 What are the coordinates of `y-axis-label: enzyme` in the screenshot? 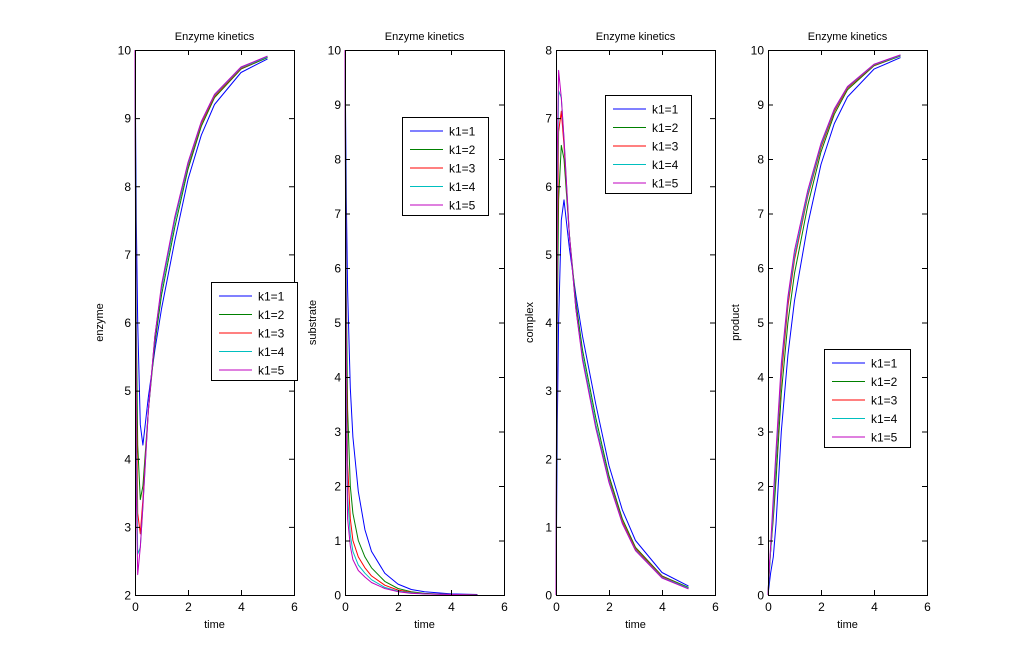 It's located at (100, 322).